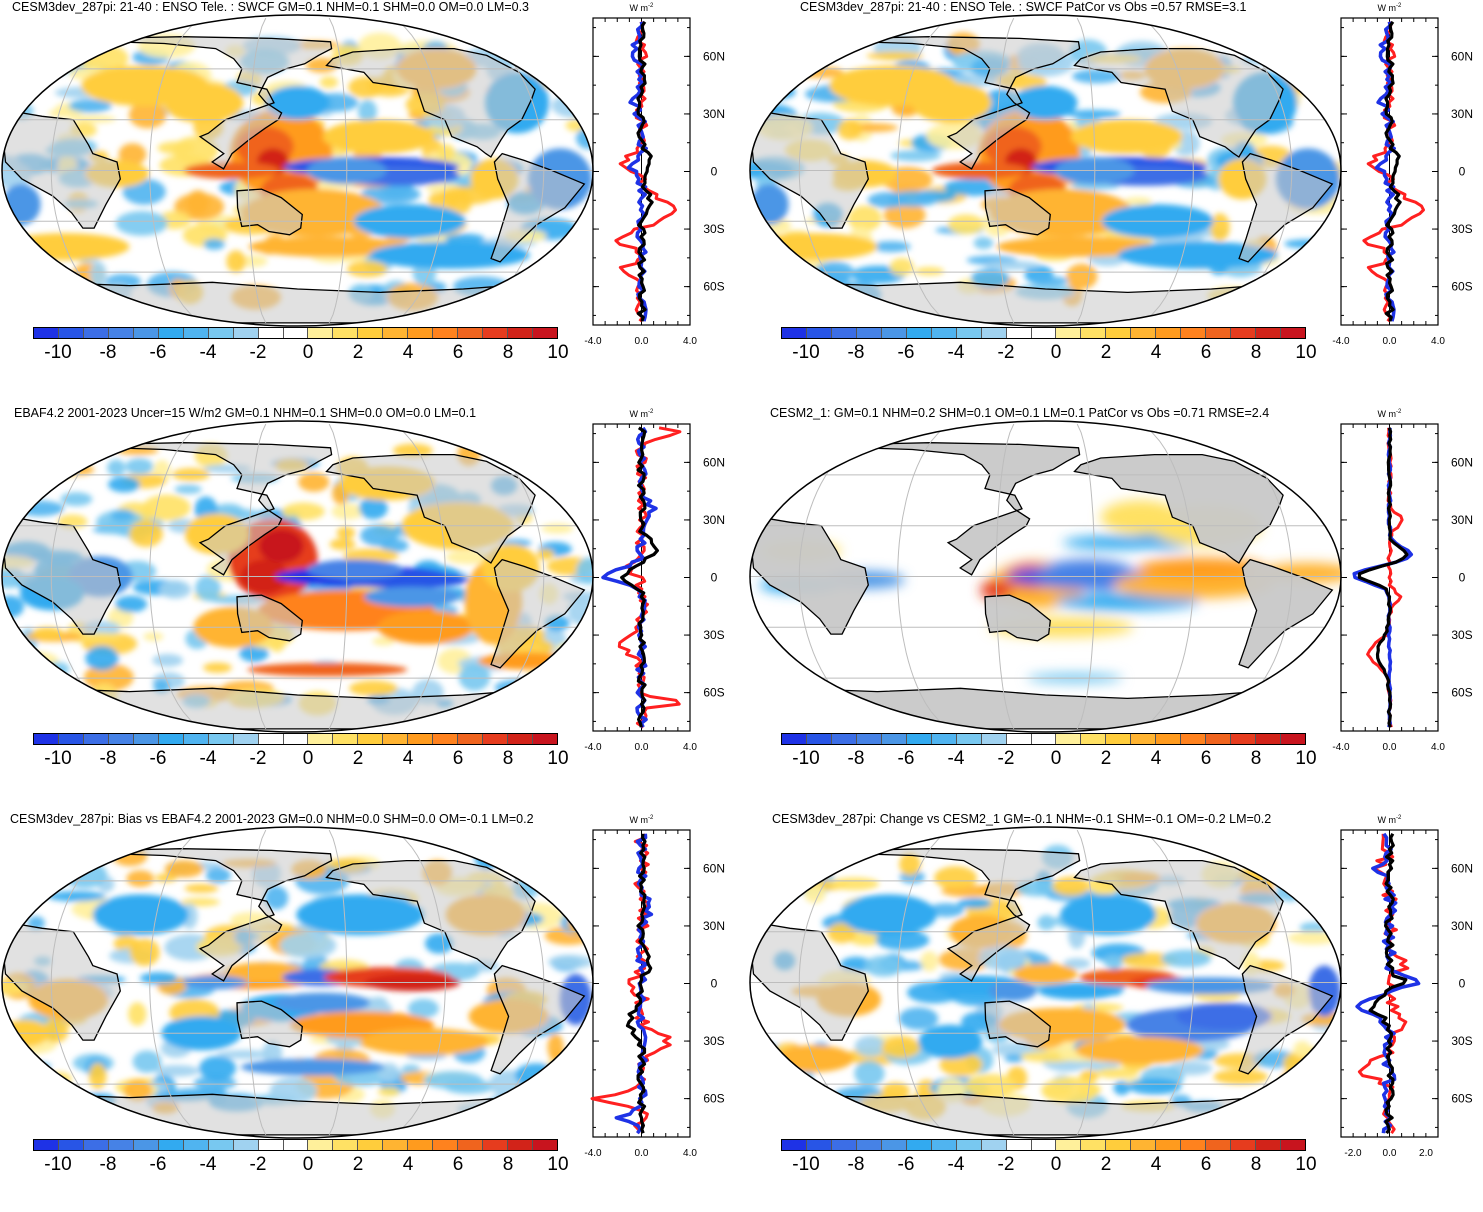 Image resolution: width=1483 pixels, height=1212 pixels. I want to click on zonal-curve-blue, so click(1388, 983).